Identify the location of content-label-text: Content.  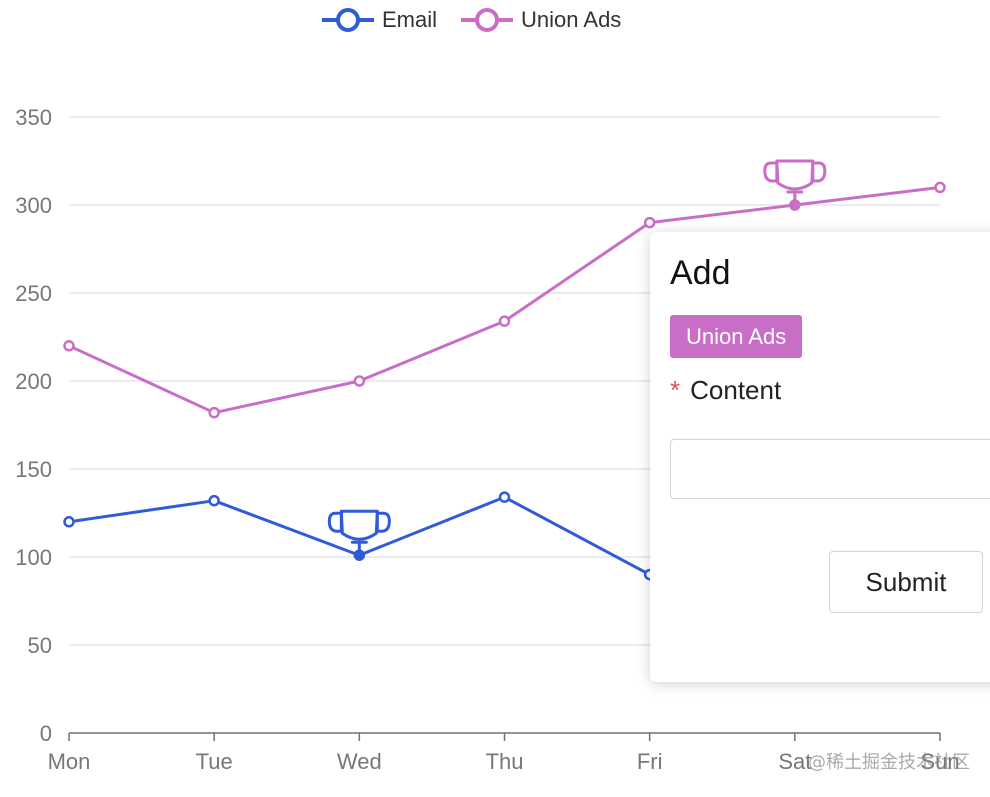
(736, 390).